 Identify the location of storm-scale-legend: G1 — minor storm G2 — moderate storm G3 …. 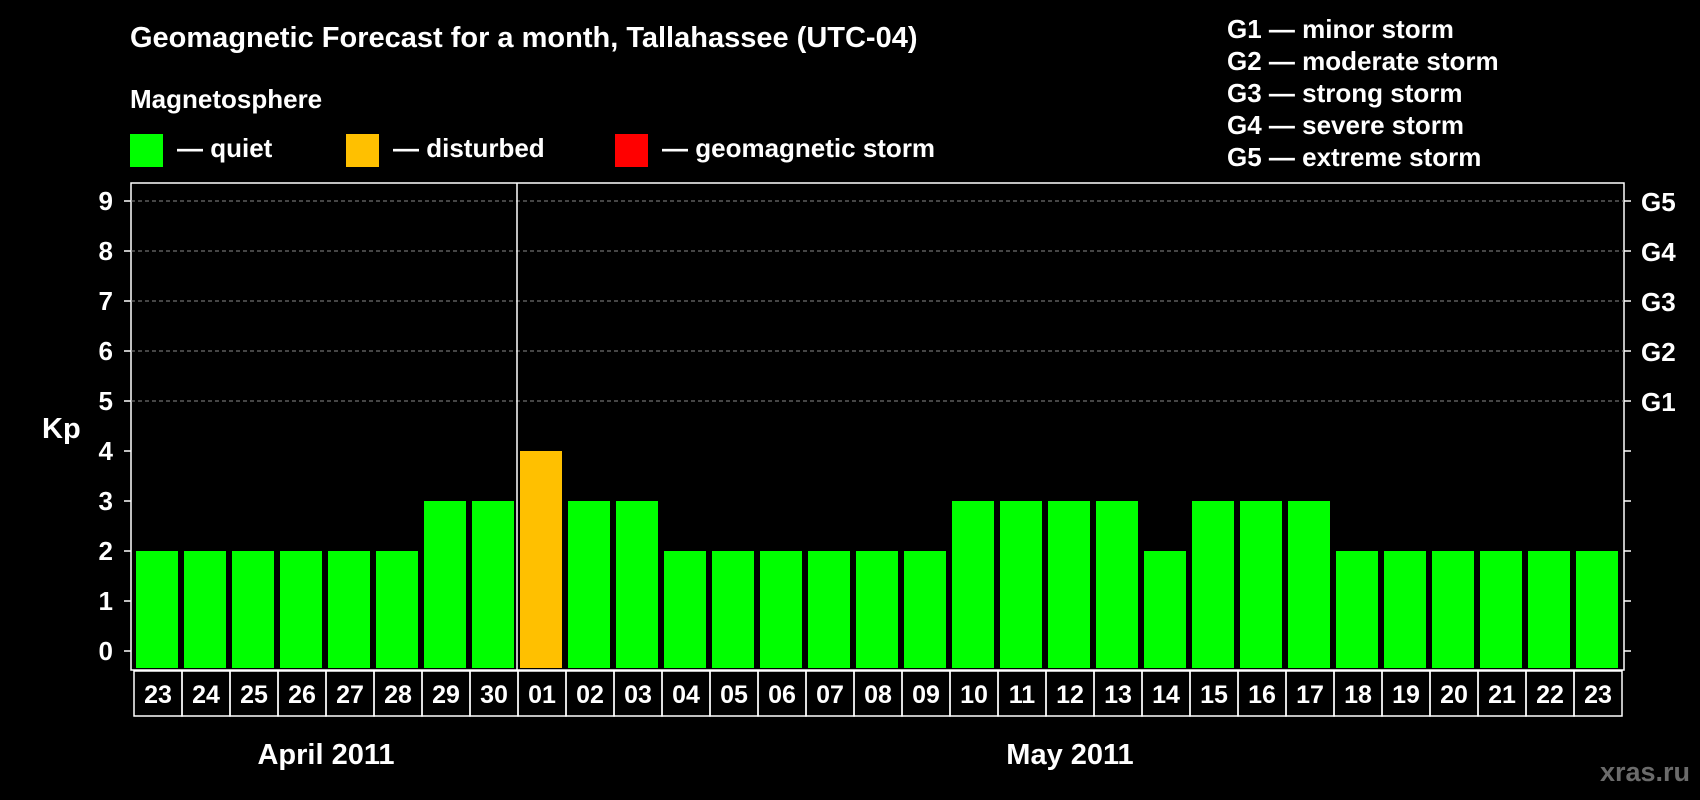
(1363, 93).